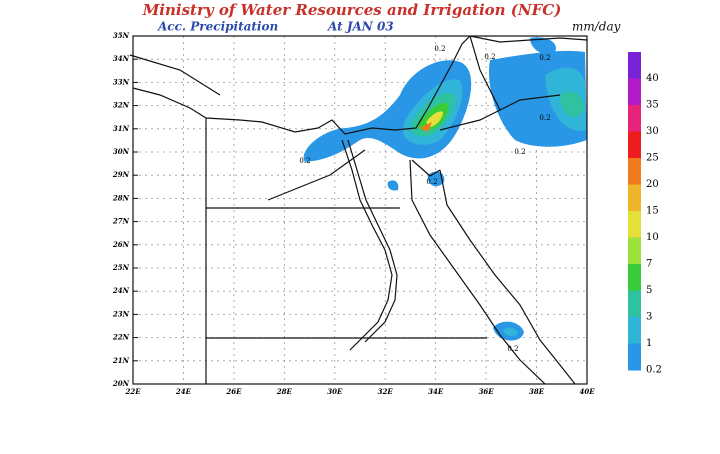  What do you see at coordinates (487, 391) in the screenshot?
I see `lon-label: 36E` at bounding box center [487, 391].